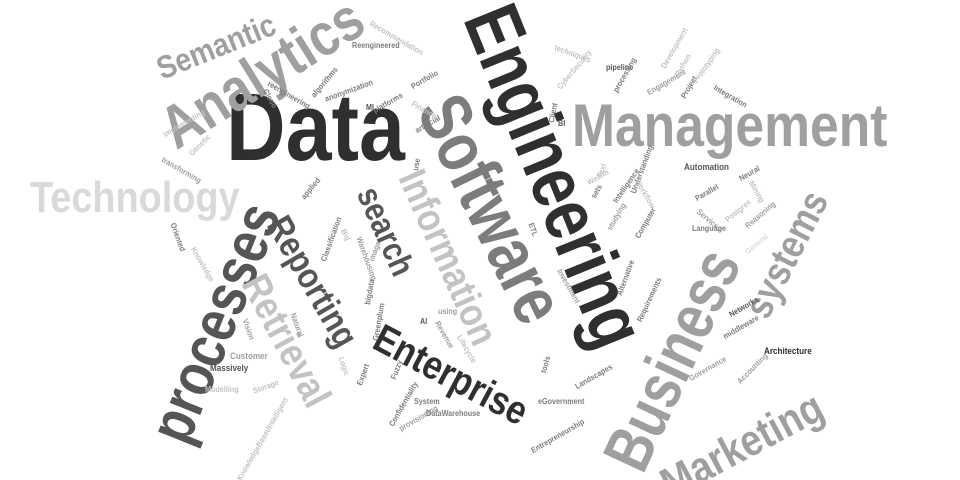  I want to click on word-storage: Storage, so click(265, 386).